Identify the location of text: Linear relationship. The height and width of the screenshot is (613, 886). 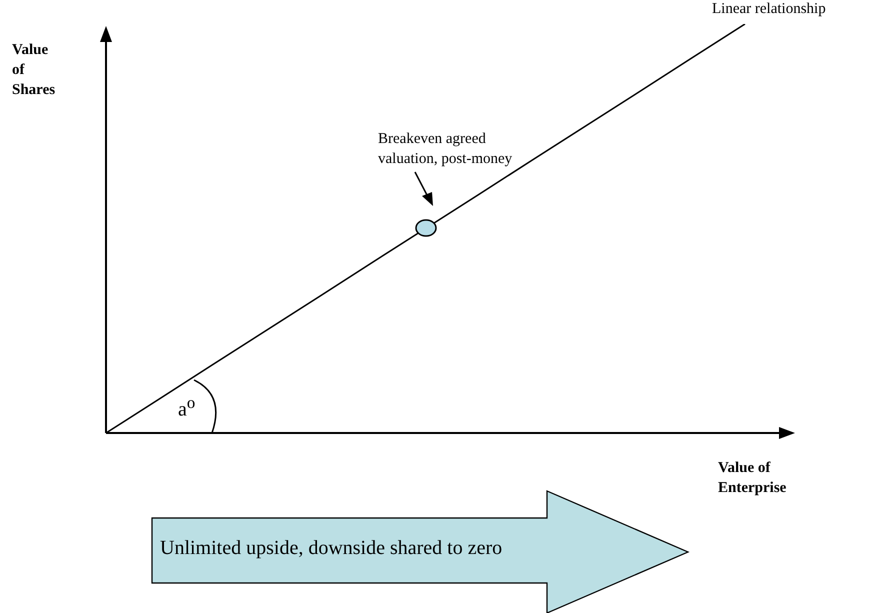
(769, 9).